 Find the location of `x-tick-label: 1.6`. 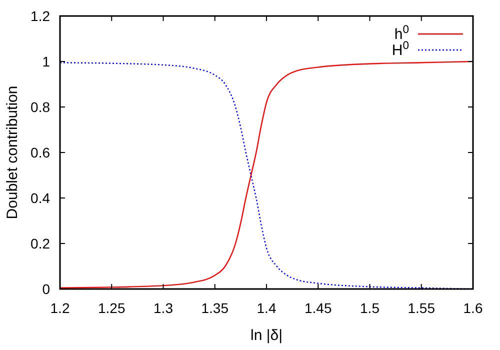

x-tick-label: 1.6 is located at coordinates (473, 308).